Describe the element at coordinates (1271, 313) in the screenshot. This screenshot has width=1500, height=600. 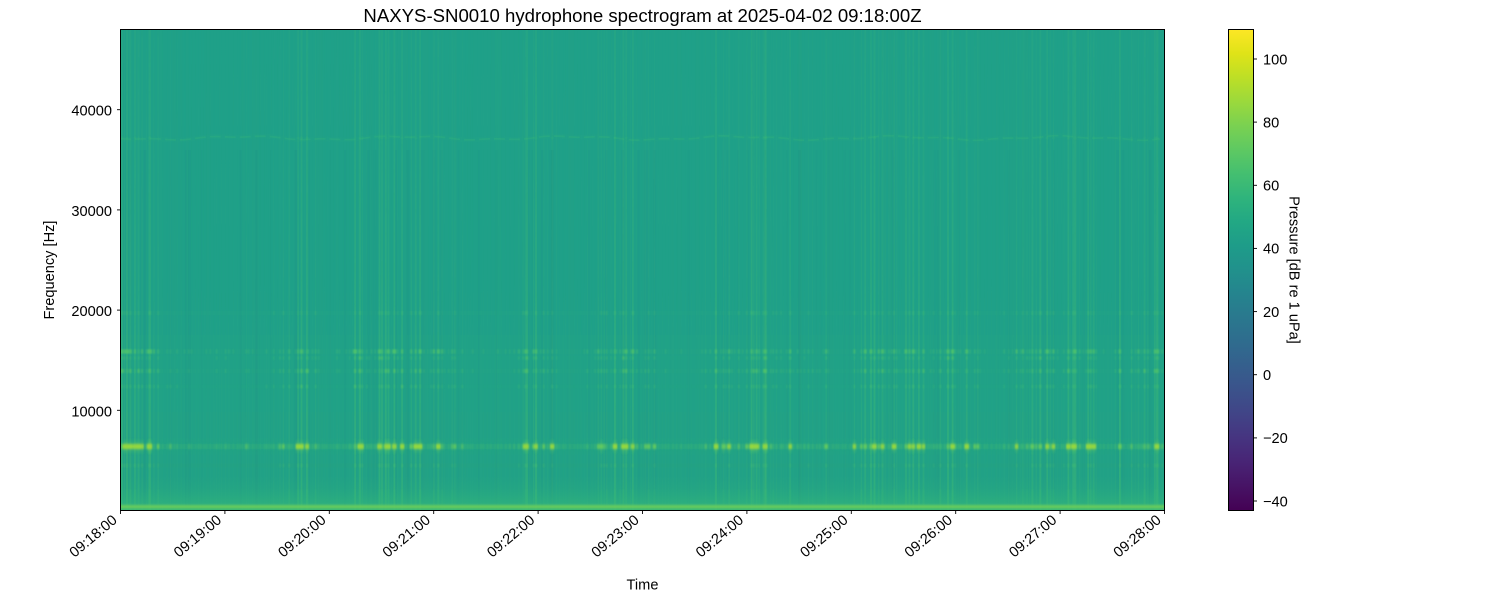
I see `svg-text: 20` at that location.